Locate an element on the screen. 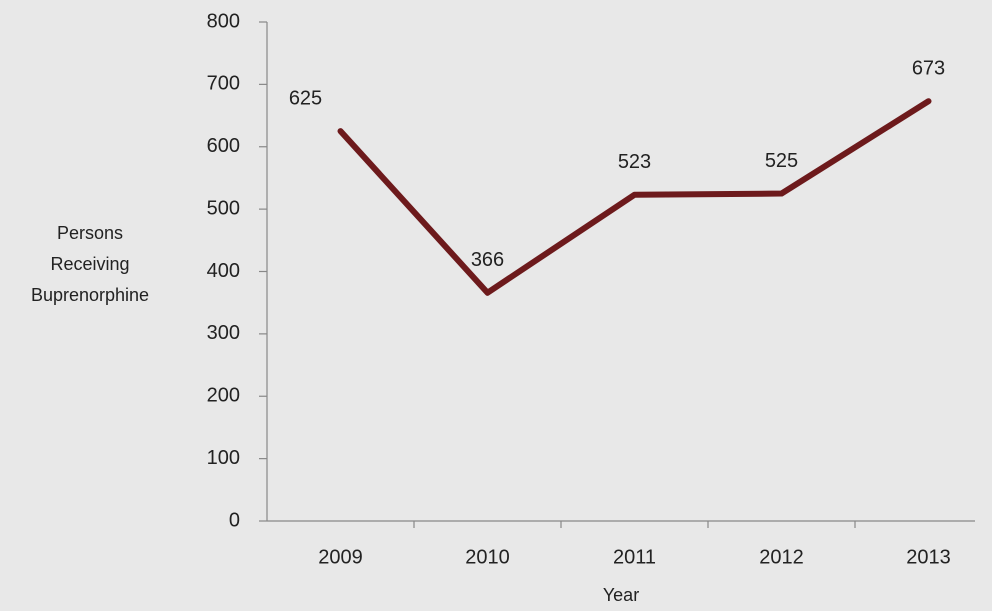  data-label: 523 is located at coordinates (634, 162).